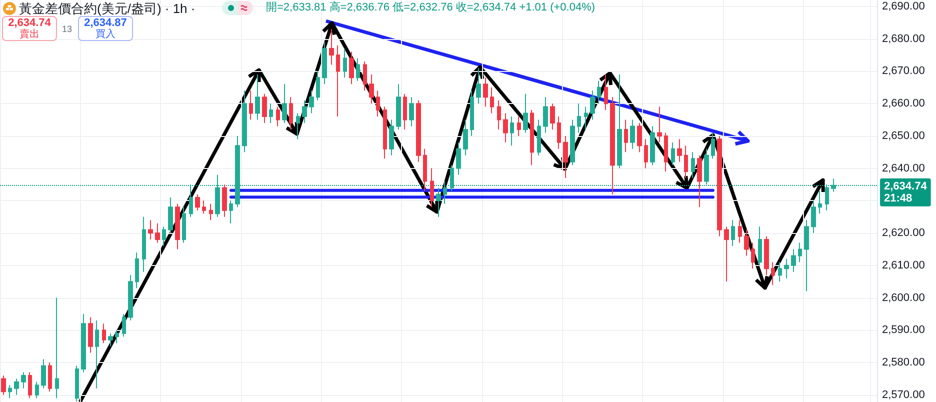  I want to click on buy-price-box: 2,634.87 買入, so click(105, 28).